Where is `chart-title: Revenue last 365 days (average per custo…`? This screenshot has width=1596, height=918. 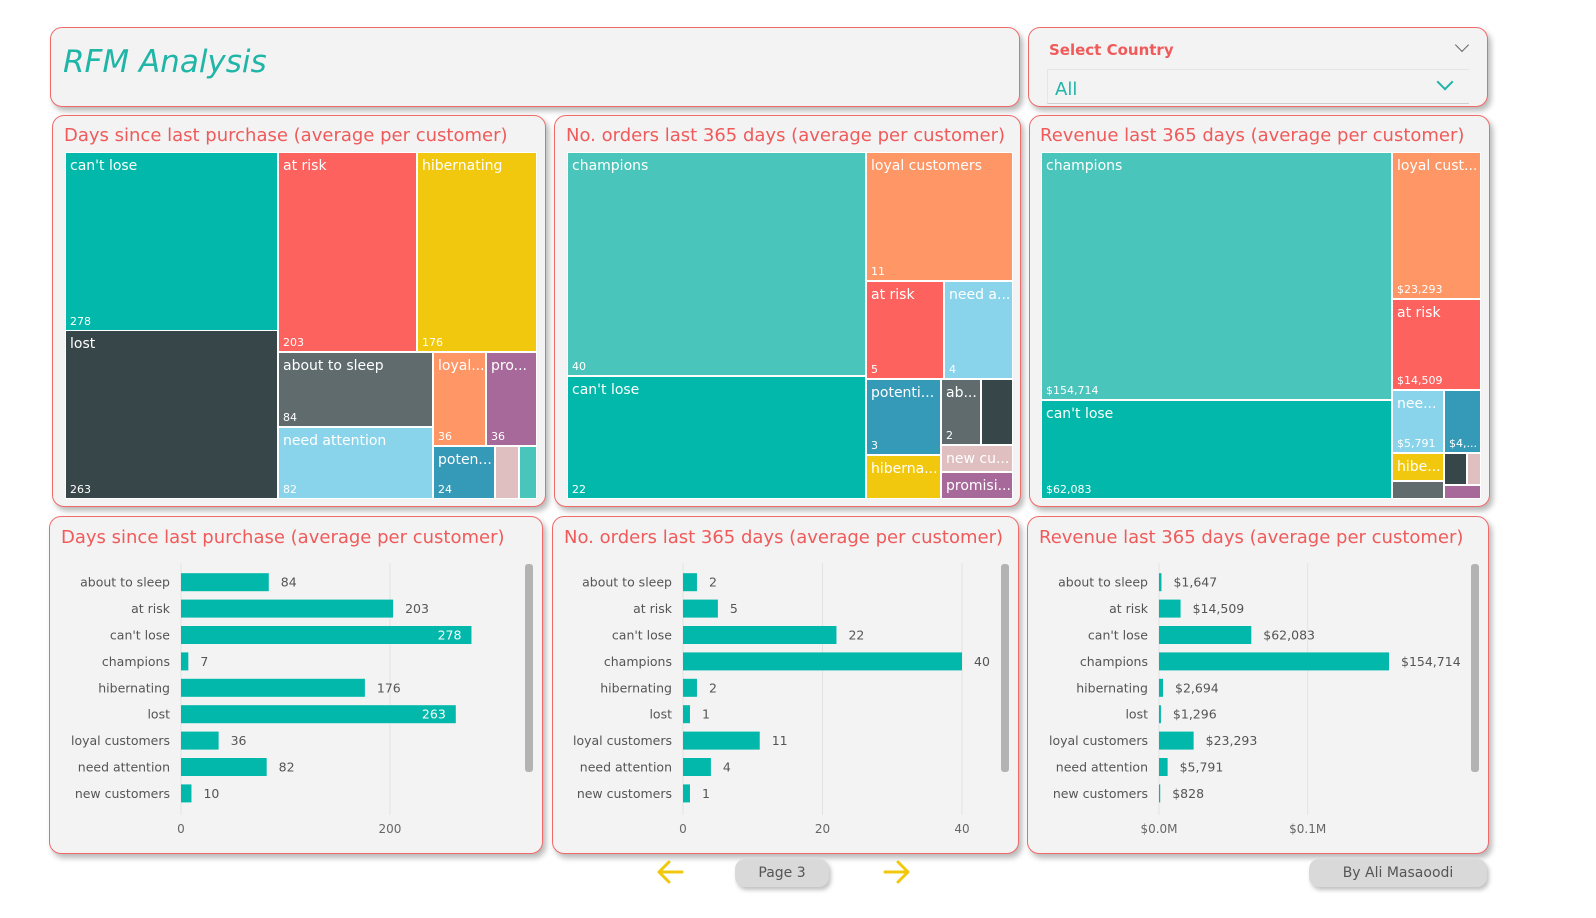
chart-title: Revenue last 365 days (average per custo… is located at coordinates (1251, 537).